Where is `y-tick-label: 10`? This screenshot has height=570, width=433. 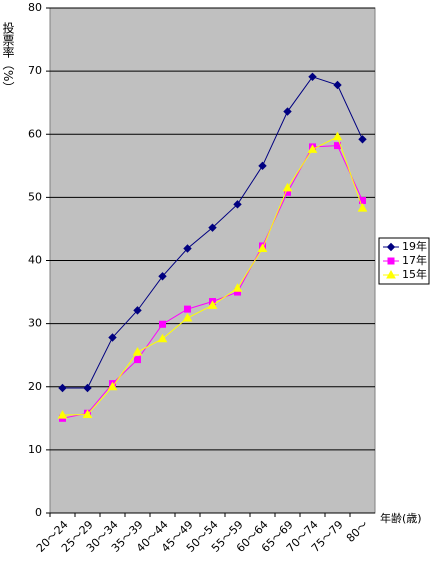 y-tick-label: 10 is located at coordinates (35, 449).